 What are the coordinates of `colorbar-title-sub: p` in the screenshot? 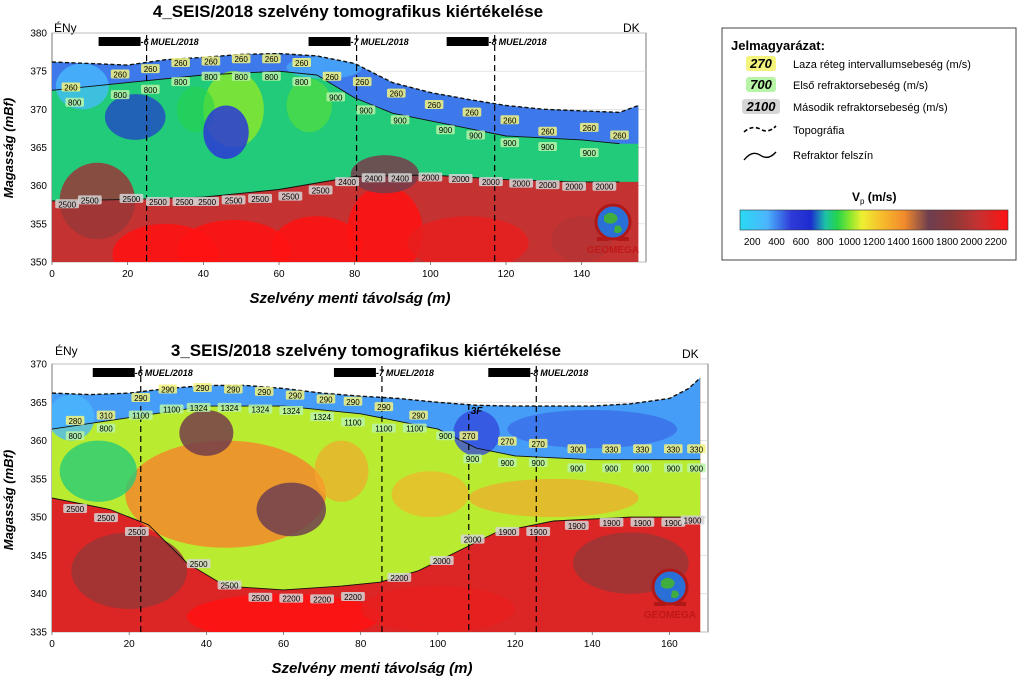 It's located at (862, 201).